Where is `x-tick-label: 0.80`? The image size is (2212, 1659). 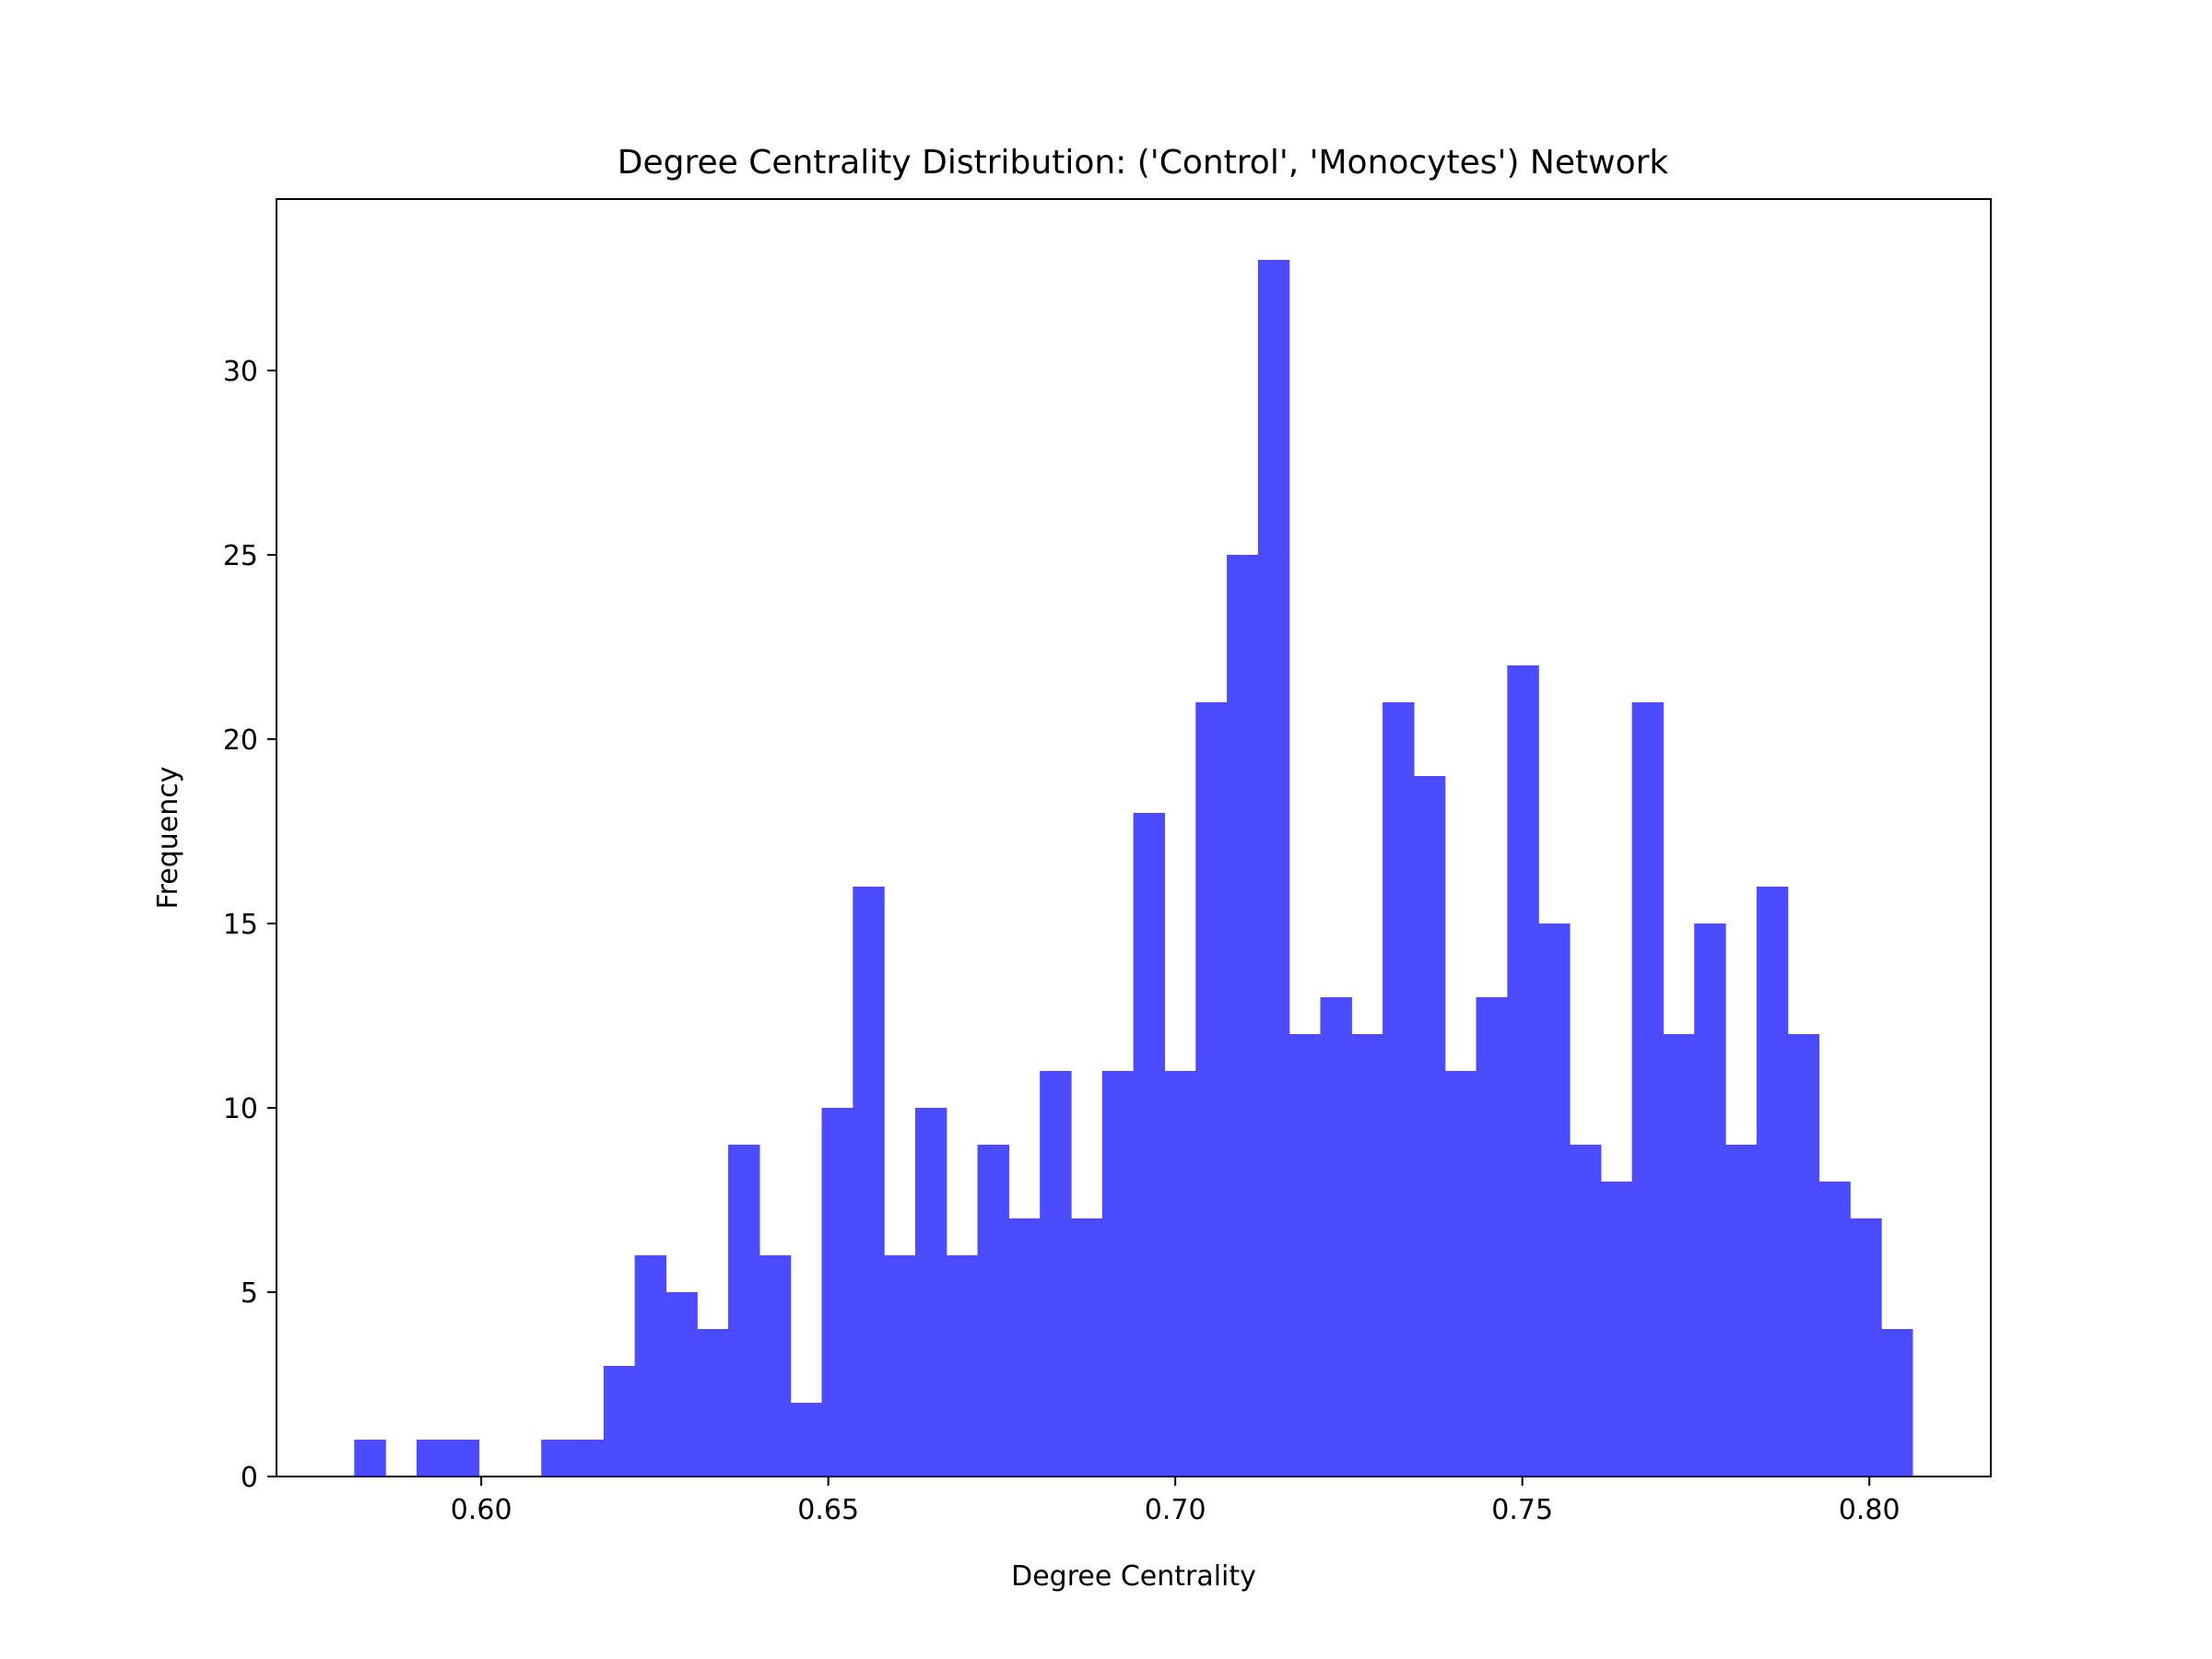 x-tick-label: 0.80 is located at coordinates (1869, 1510).